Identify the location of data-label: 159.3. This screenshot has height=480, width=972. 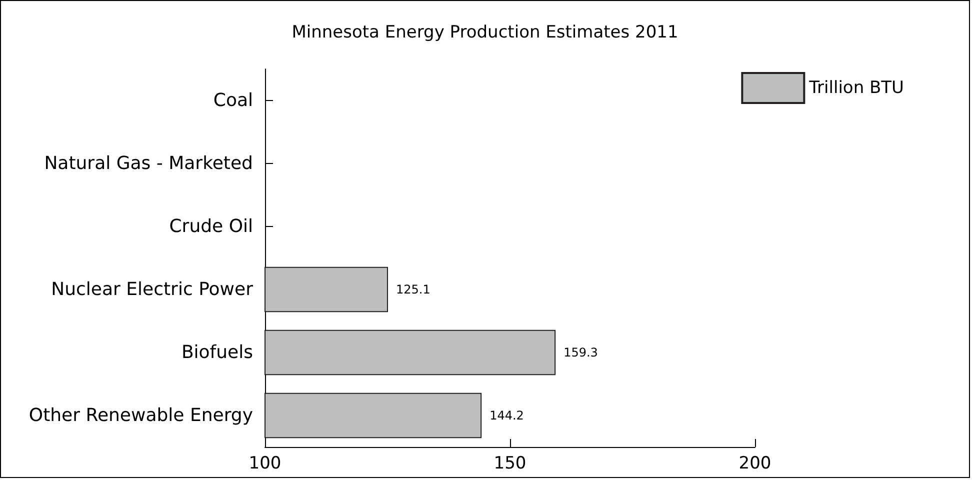
(581, 353).